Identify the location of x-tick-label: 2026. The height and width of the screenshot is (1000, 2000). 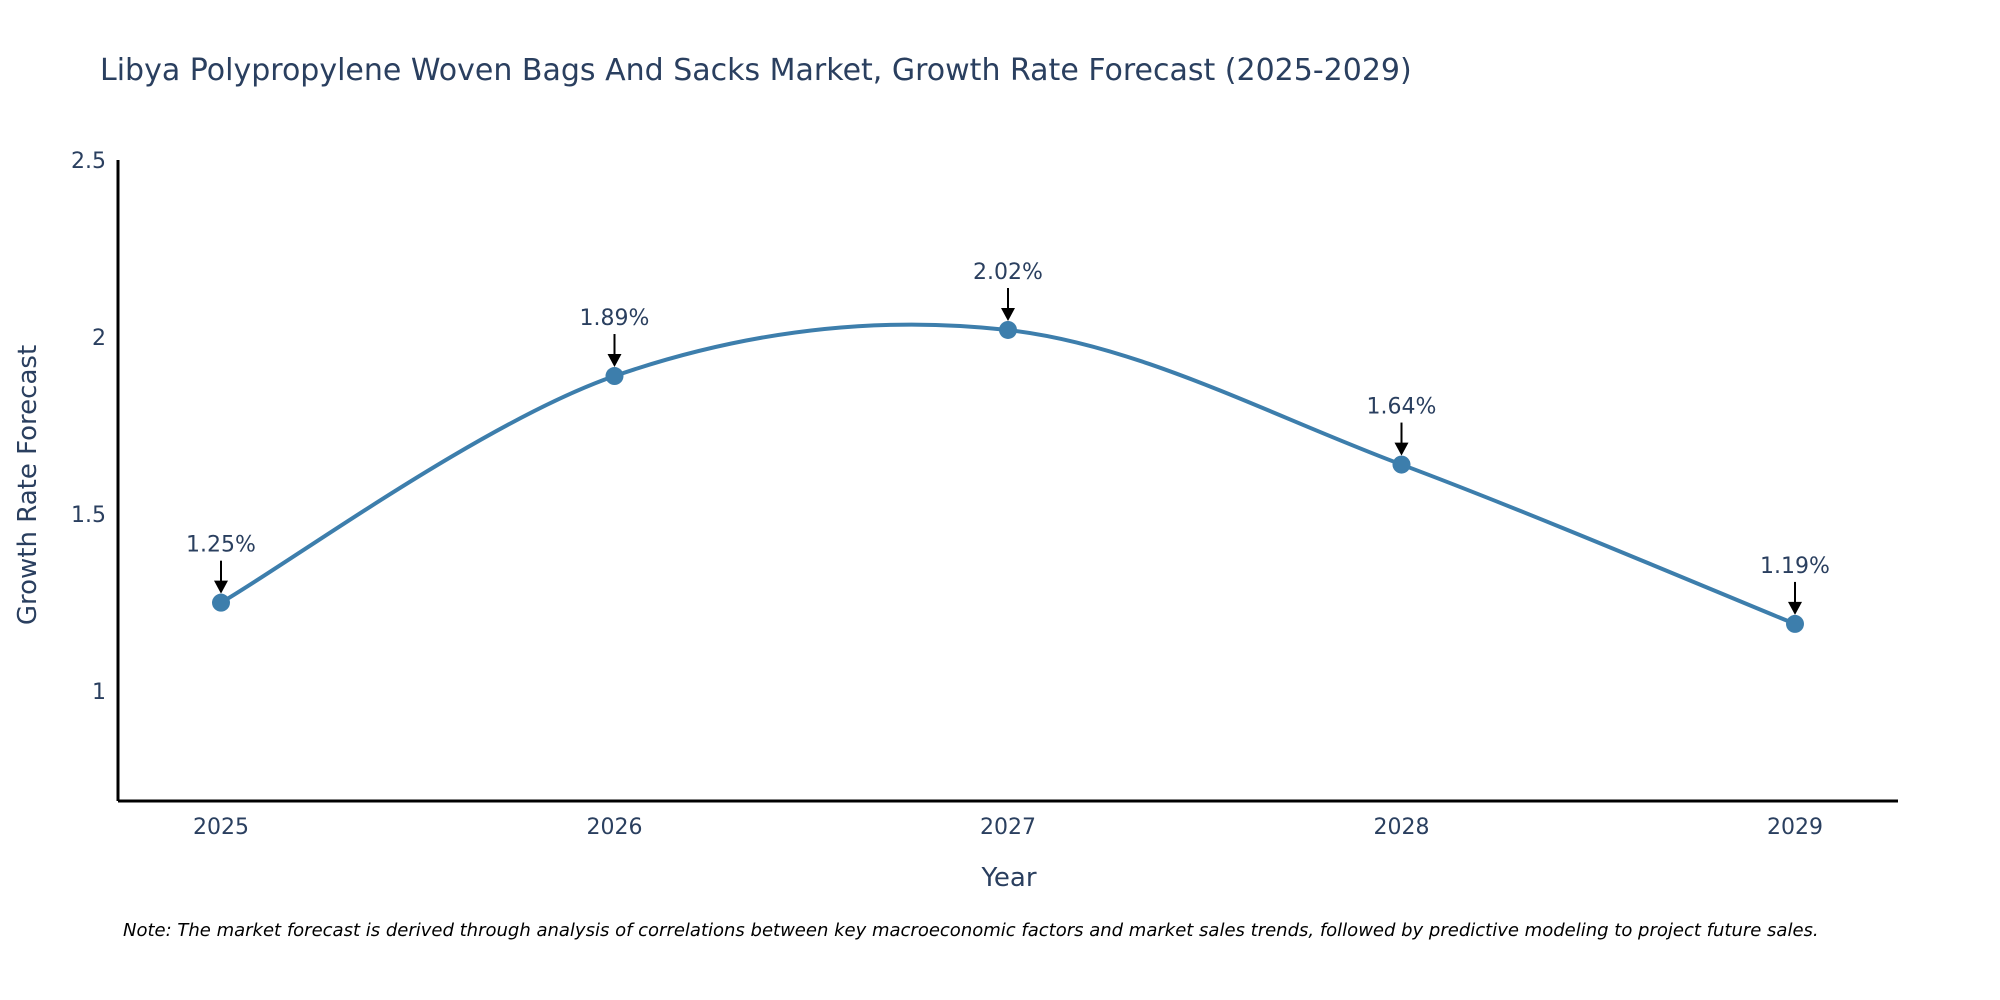
(615, 827).